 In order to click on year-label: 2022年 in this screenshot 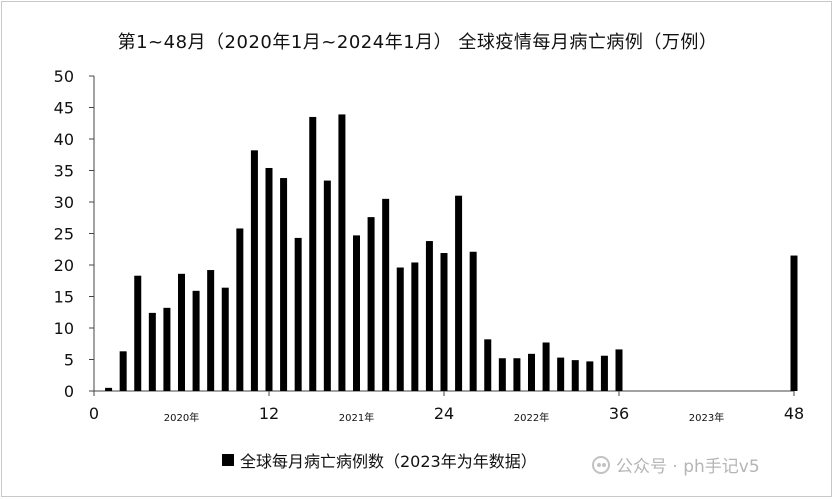, I will do `click(531, 417)`.